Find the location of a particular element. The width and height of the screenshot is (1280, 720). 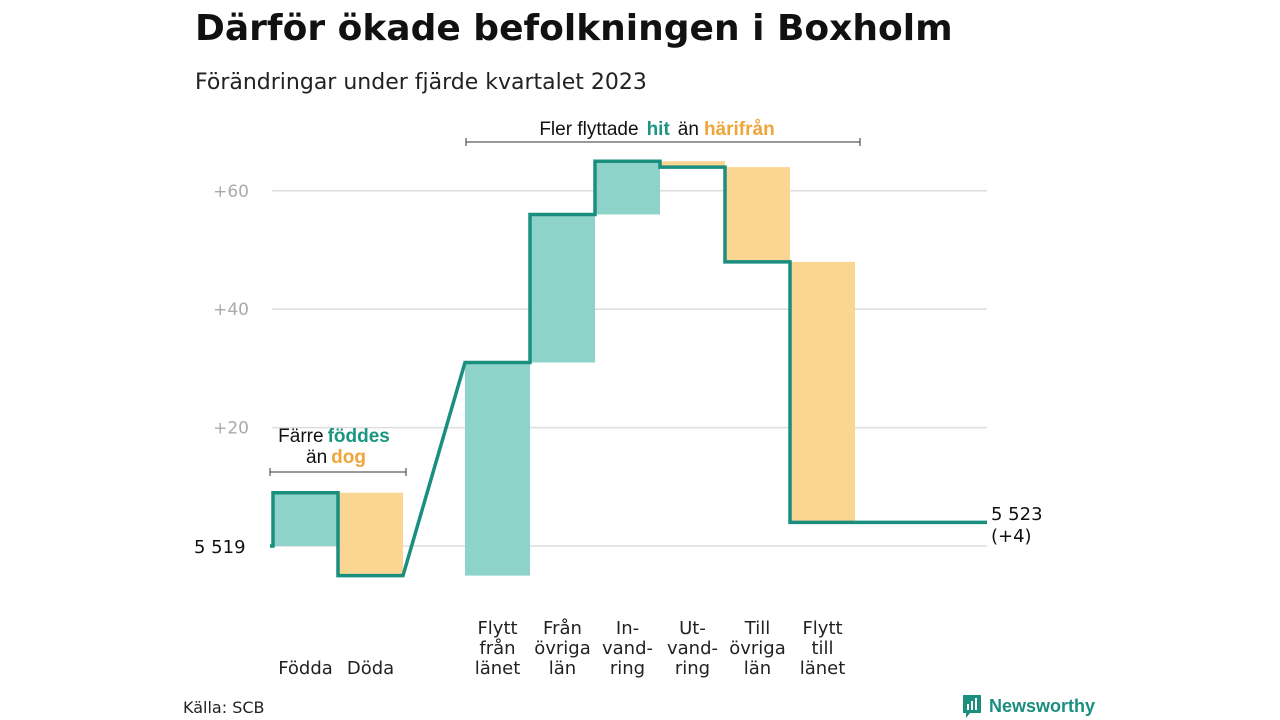

newsworthy-logo-icon is located at coordinates (972, 706).